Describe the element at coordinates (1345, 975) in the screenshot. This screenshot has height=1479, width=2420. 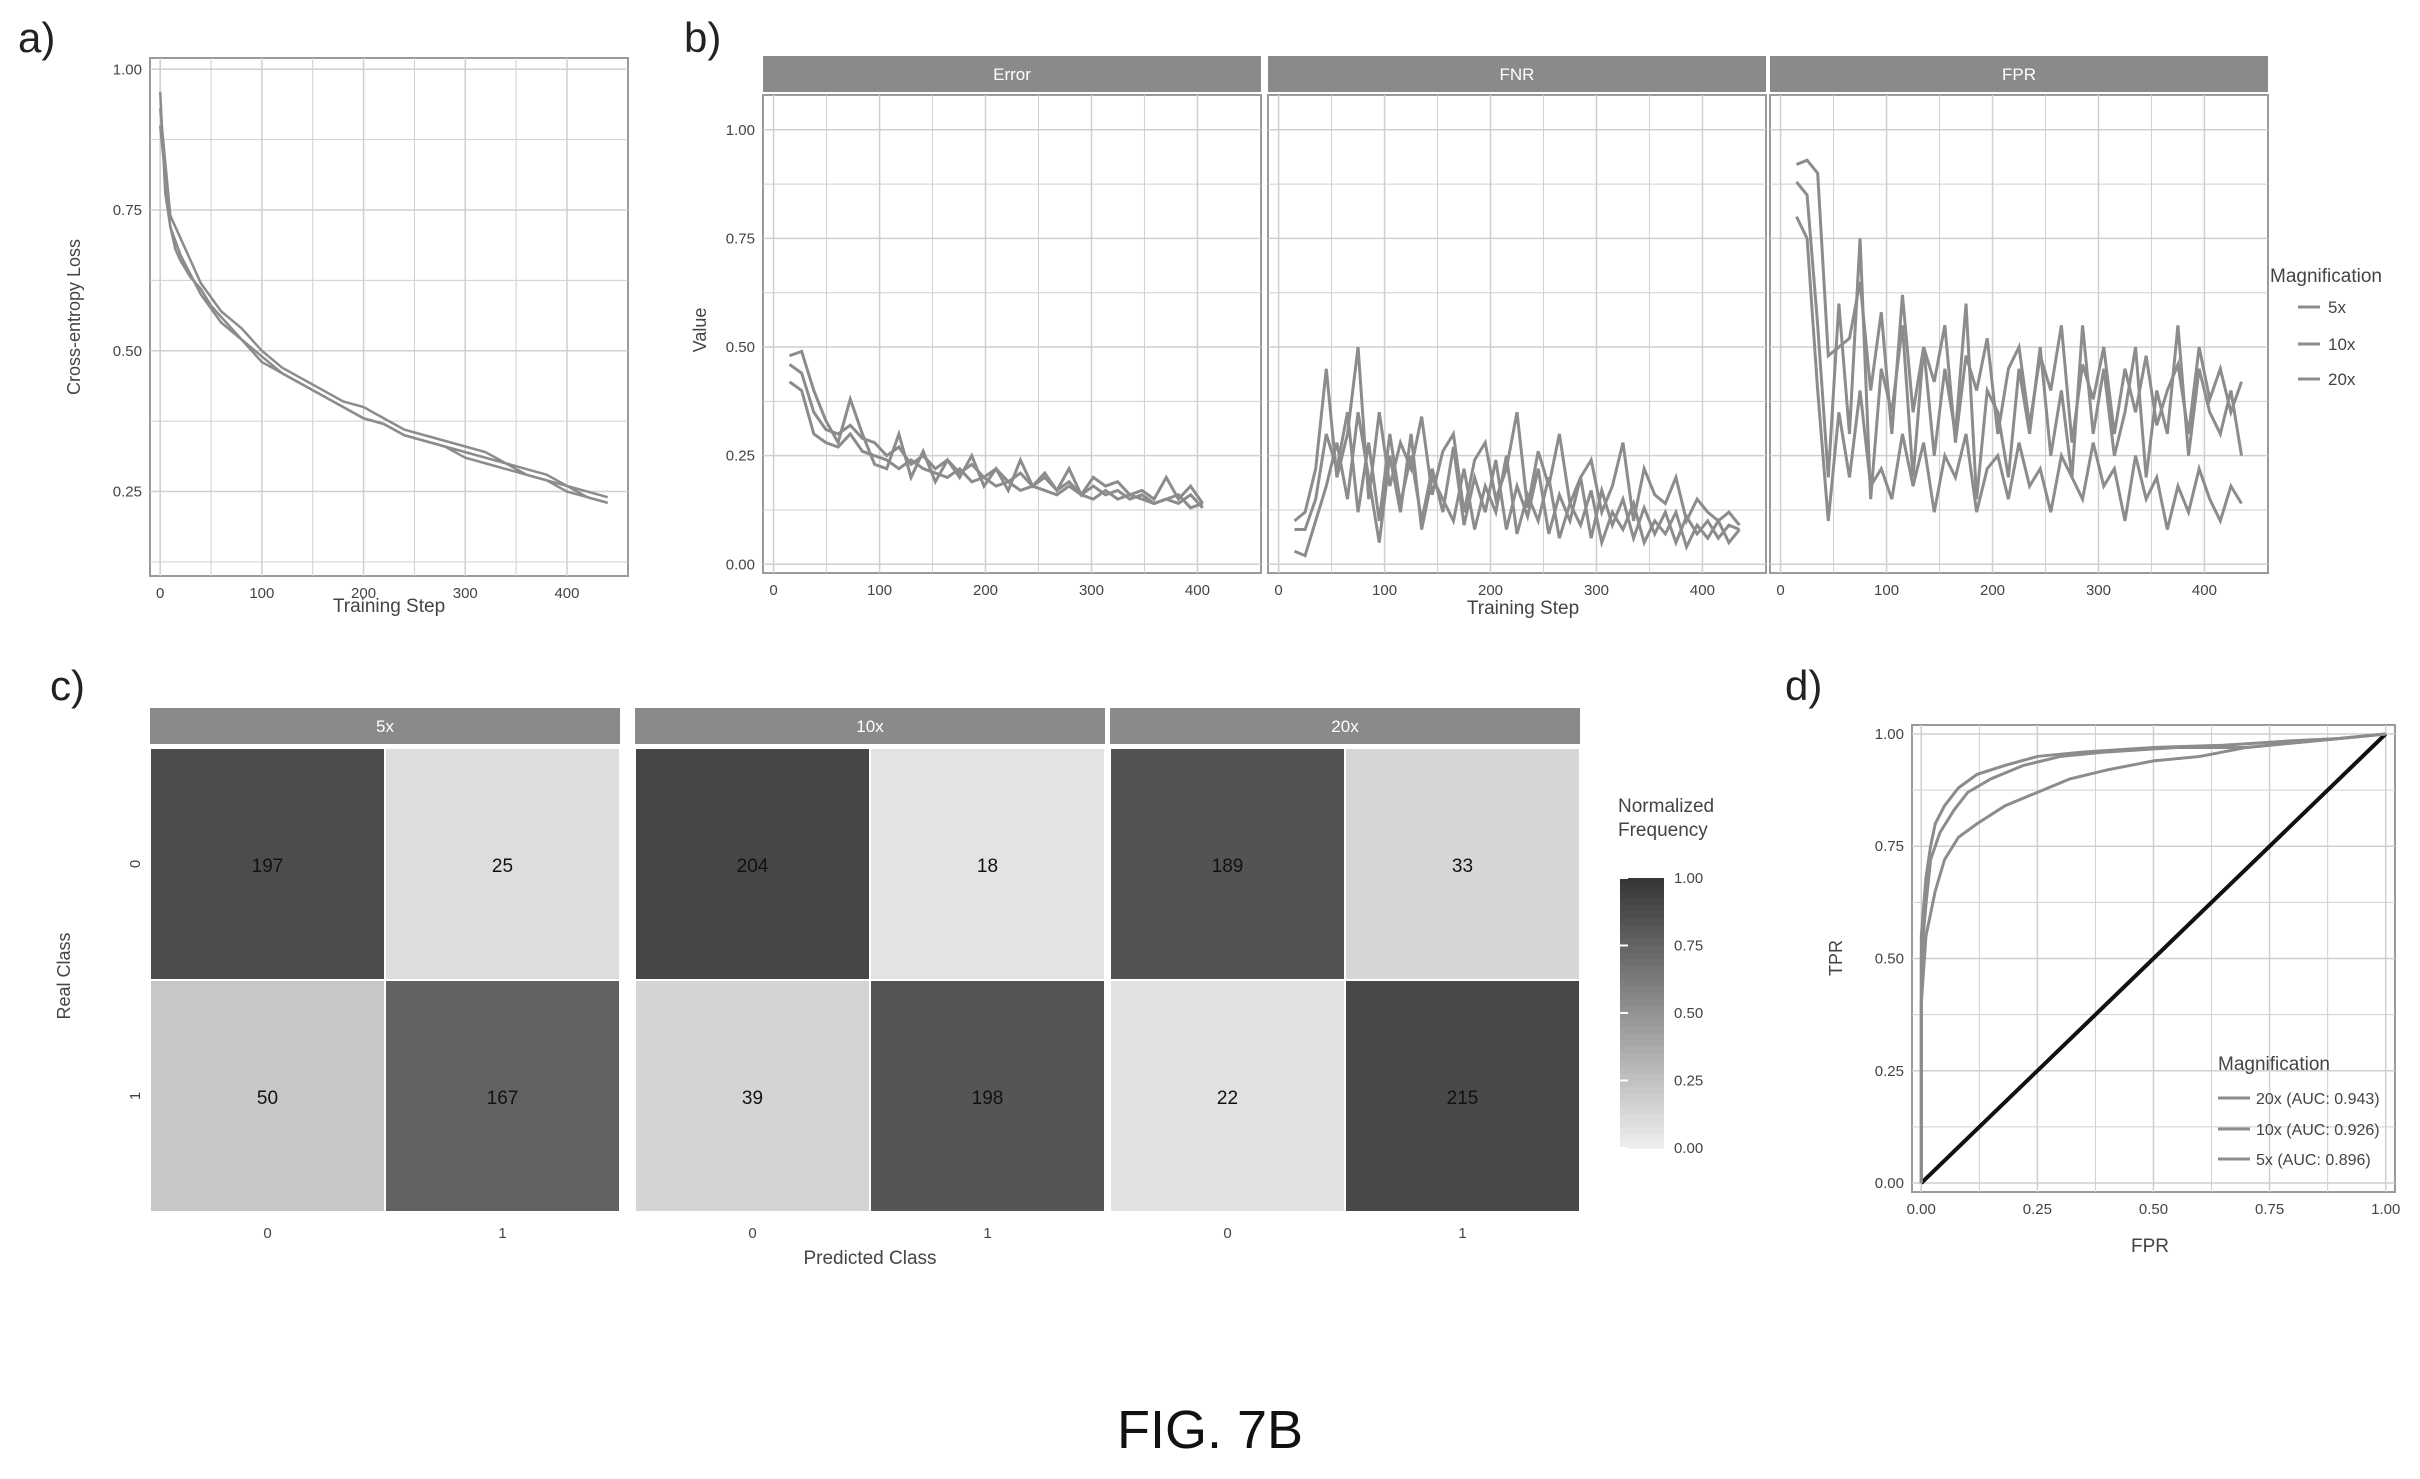
I see `heatmap-facet-20x: 20x 189 33 22 215 0 1` at that location.